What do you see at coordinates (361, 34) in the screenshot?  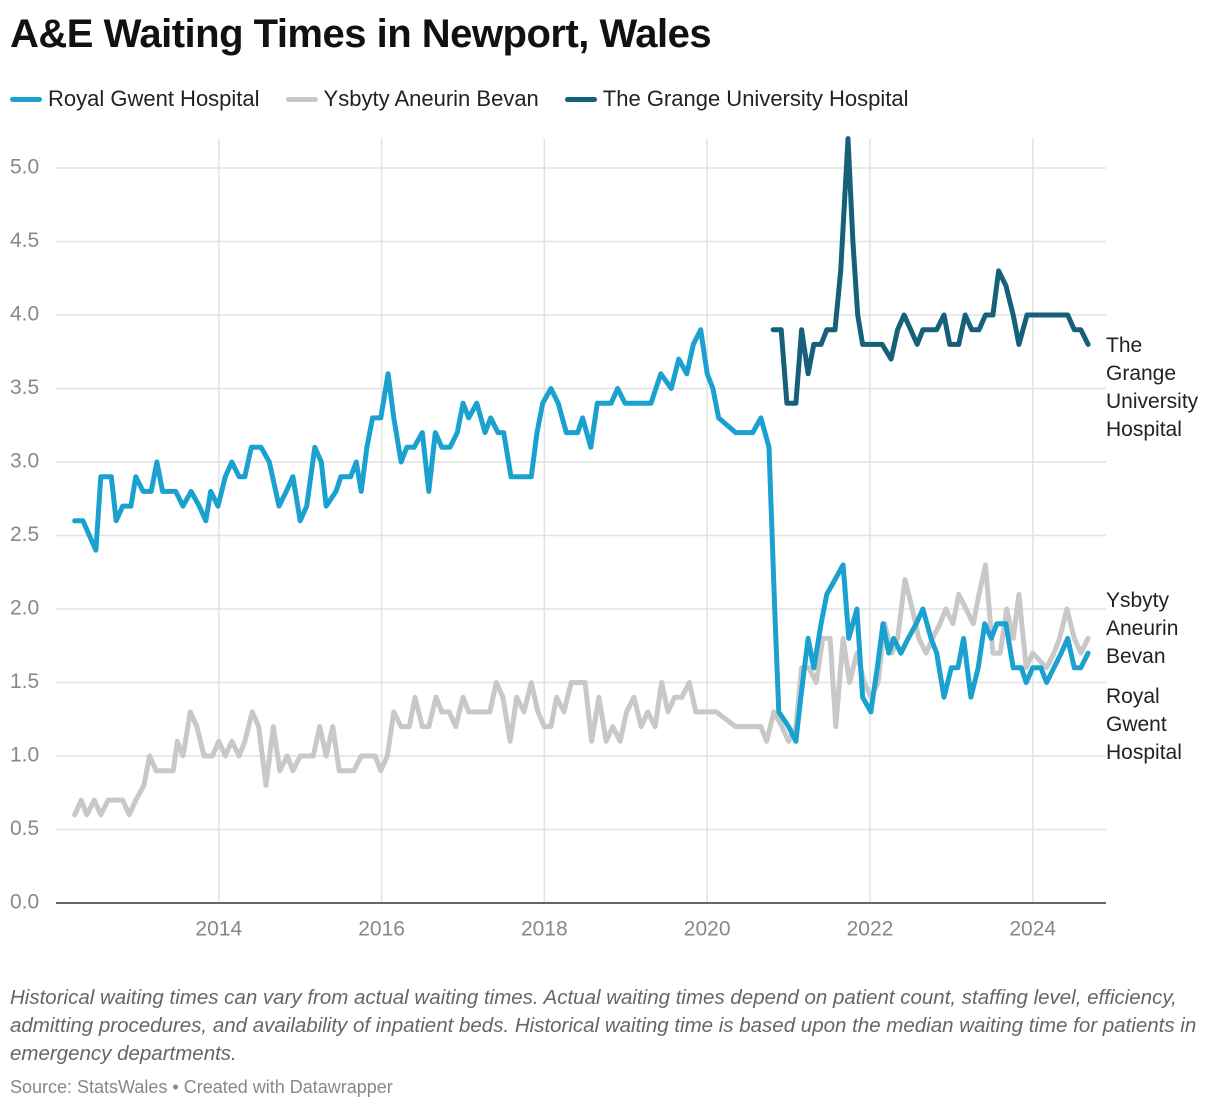 I see `chart-title: A&E Waiting Times in Newport, Wales` at bounding box center [361, 34].